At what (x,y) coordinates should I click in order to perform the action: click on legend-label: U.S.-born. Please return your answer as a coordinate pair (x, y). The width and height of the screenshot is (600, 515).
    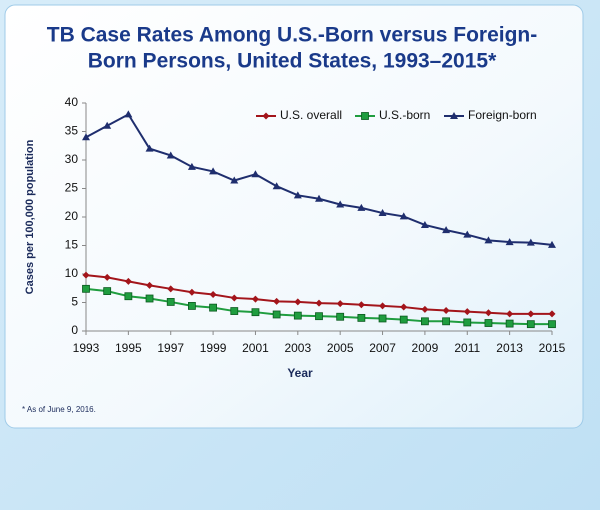
    Looking at the image, I should click on (404, 115).